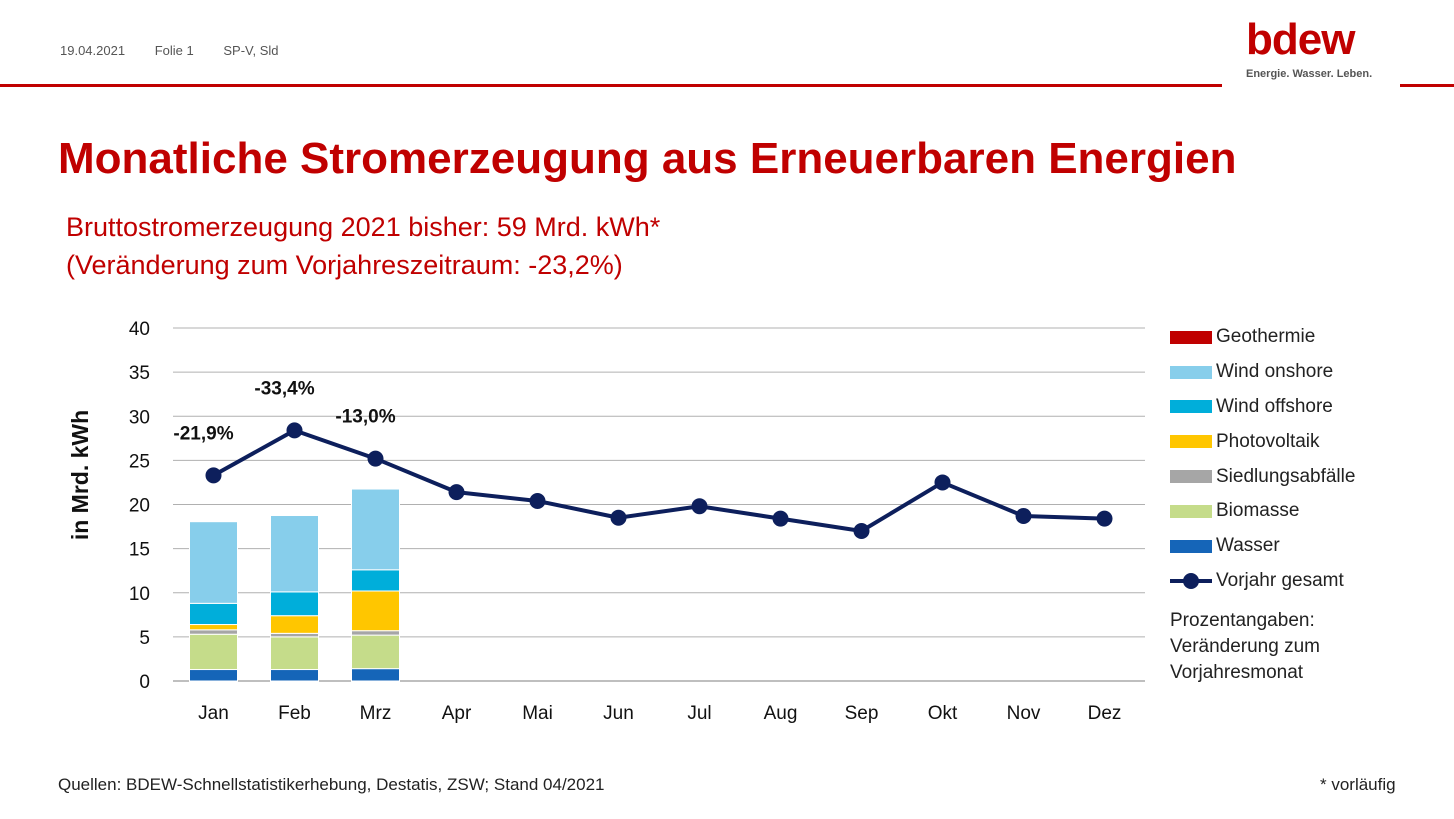 Image resolution: width=1454 pixels, height=819 pixels. I want to click on bdew-logo: bdew Energie. Wasser. Leben., so click(1309, 48).